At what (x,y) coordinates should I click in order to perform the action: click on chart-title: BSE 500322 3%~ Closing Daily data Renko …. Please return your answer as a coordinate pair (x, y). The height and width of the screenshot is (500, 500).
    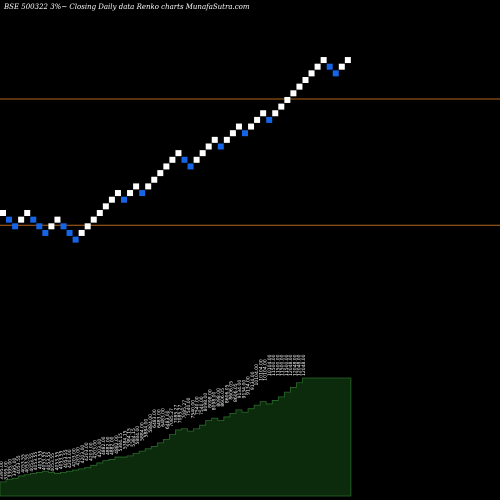
    Looking at the image, I should click on (126, 7).